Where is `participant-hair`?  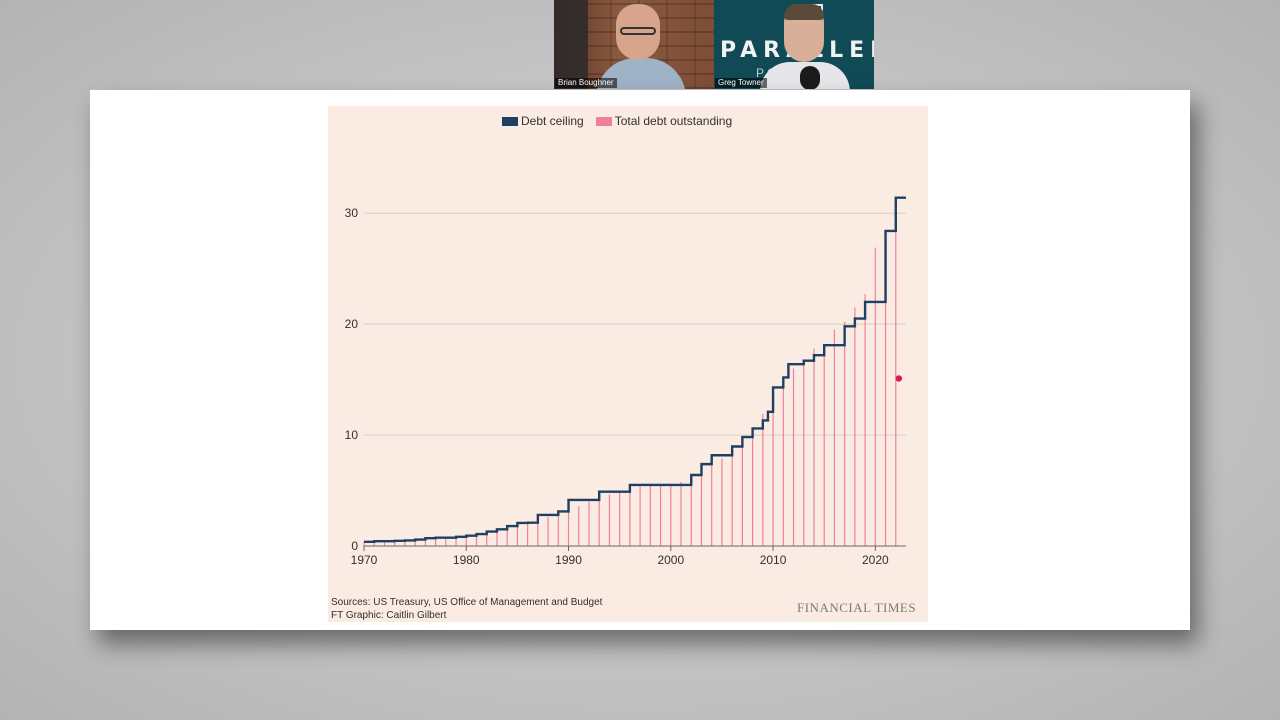 participant-hair is located at coordinates (804, 12).